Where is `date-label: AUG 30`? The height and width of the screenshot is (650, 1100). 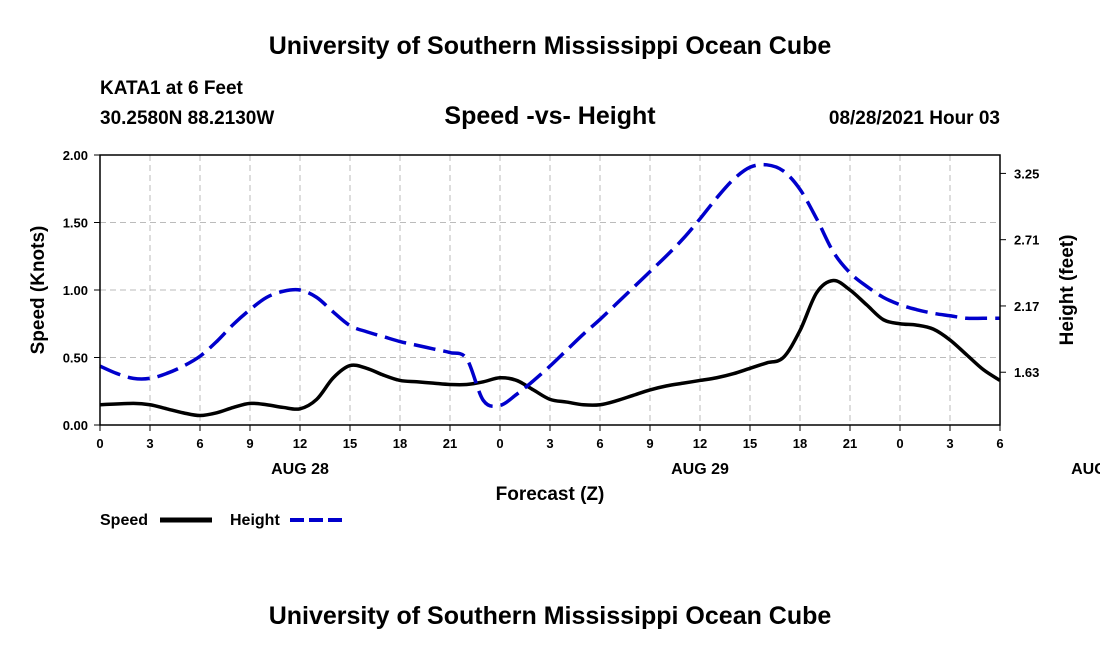
date-label: AUG 30 is located at coordinates (1085, 469).